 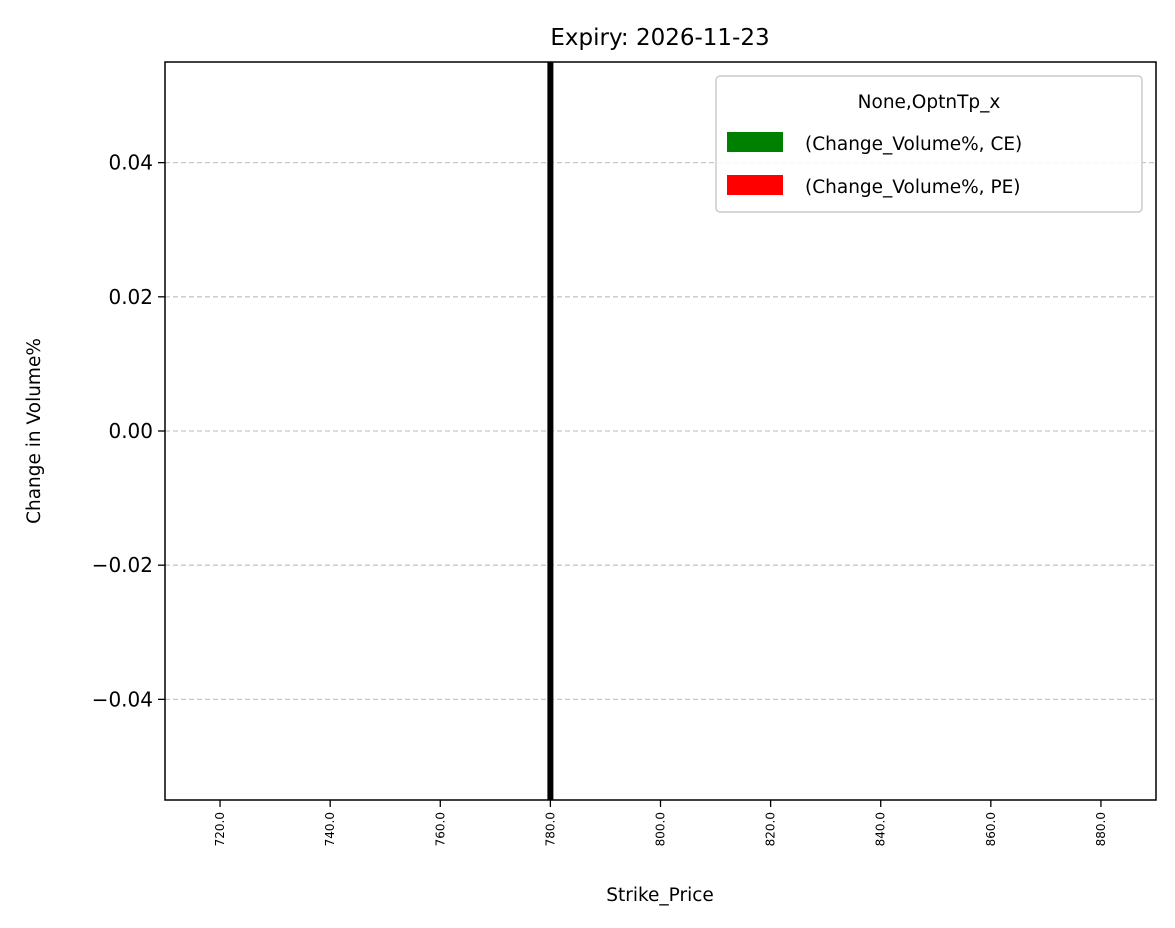 I want to click on y-tick-label: 0.02, so click(x=130, y=297).